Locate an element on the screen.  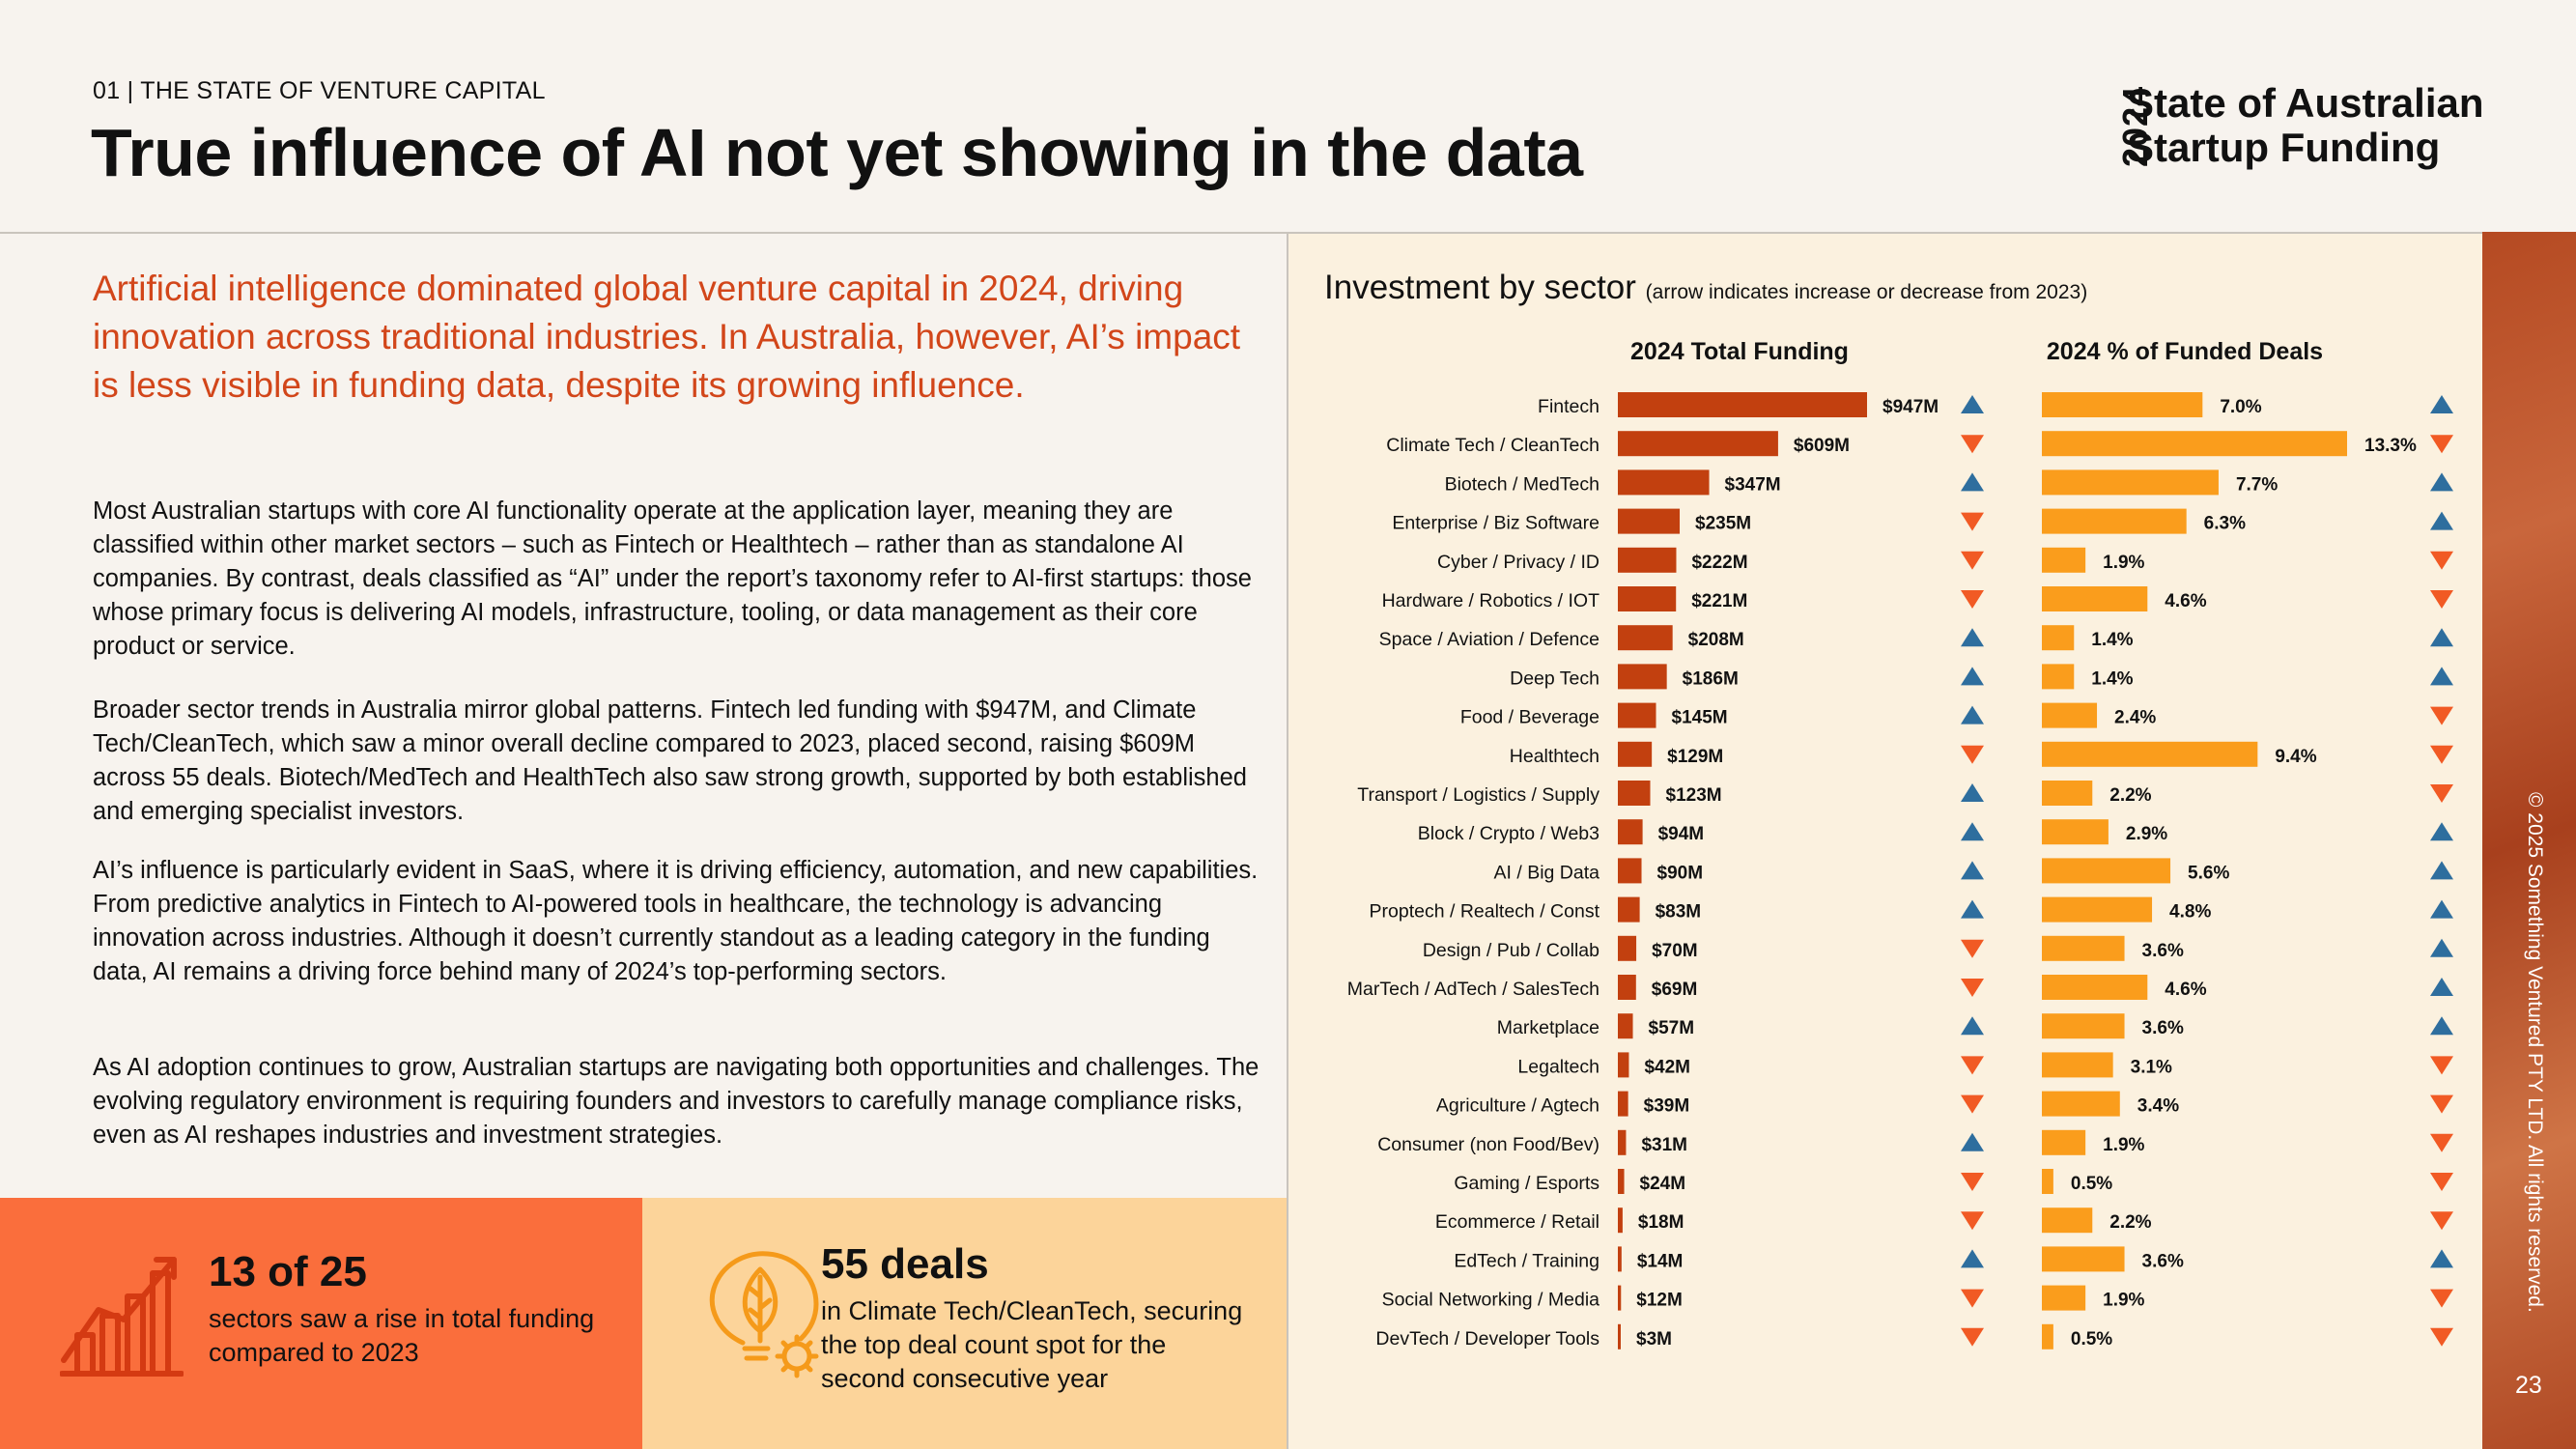
category-label: Agriculture / Agtech is located at coordinates (1517, 1106).